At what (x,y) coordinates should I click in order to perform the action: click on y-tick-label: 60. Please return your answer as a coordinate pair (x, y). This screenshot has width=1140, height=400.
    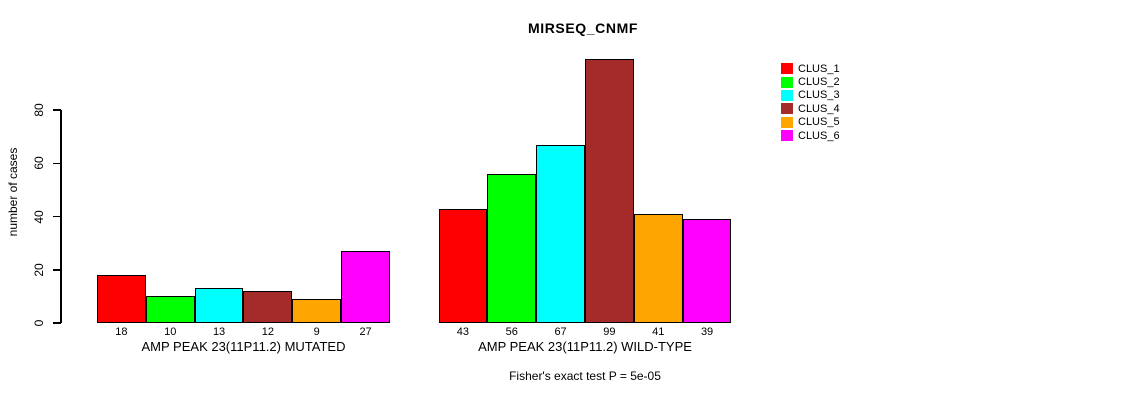
    Looking at the image, I should click on (39, 163).